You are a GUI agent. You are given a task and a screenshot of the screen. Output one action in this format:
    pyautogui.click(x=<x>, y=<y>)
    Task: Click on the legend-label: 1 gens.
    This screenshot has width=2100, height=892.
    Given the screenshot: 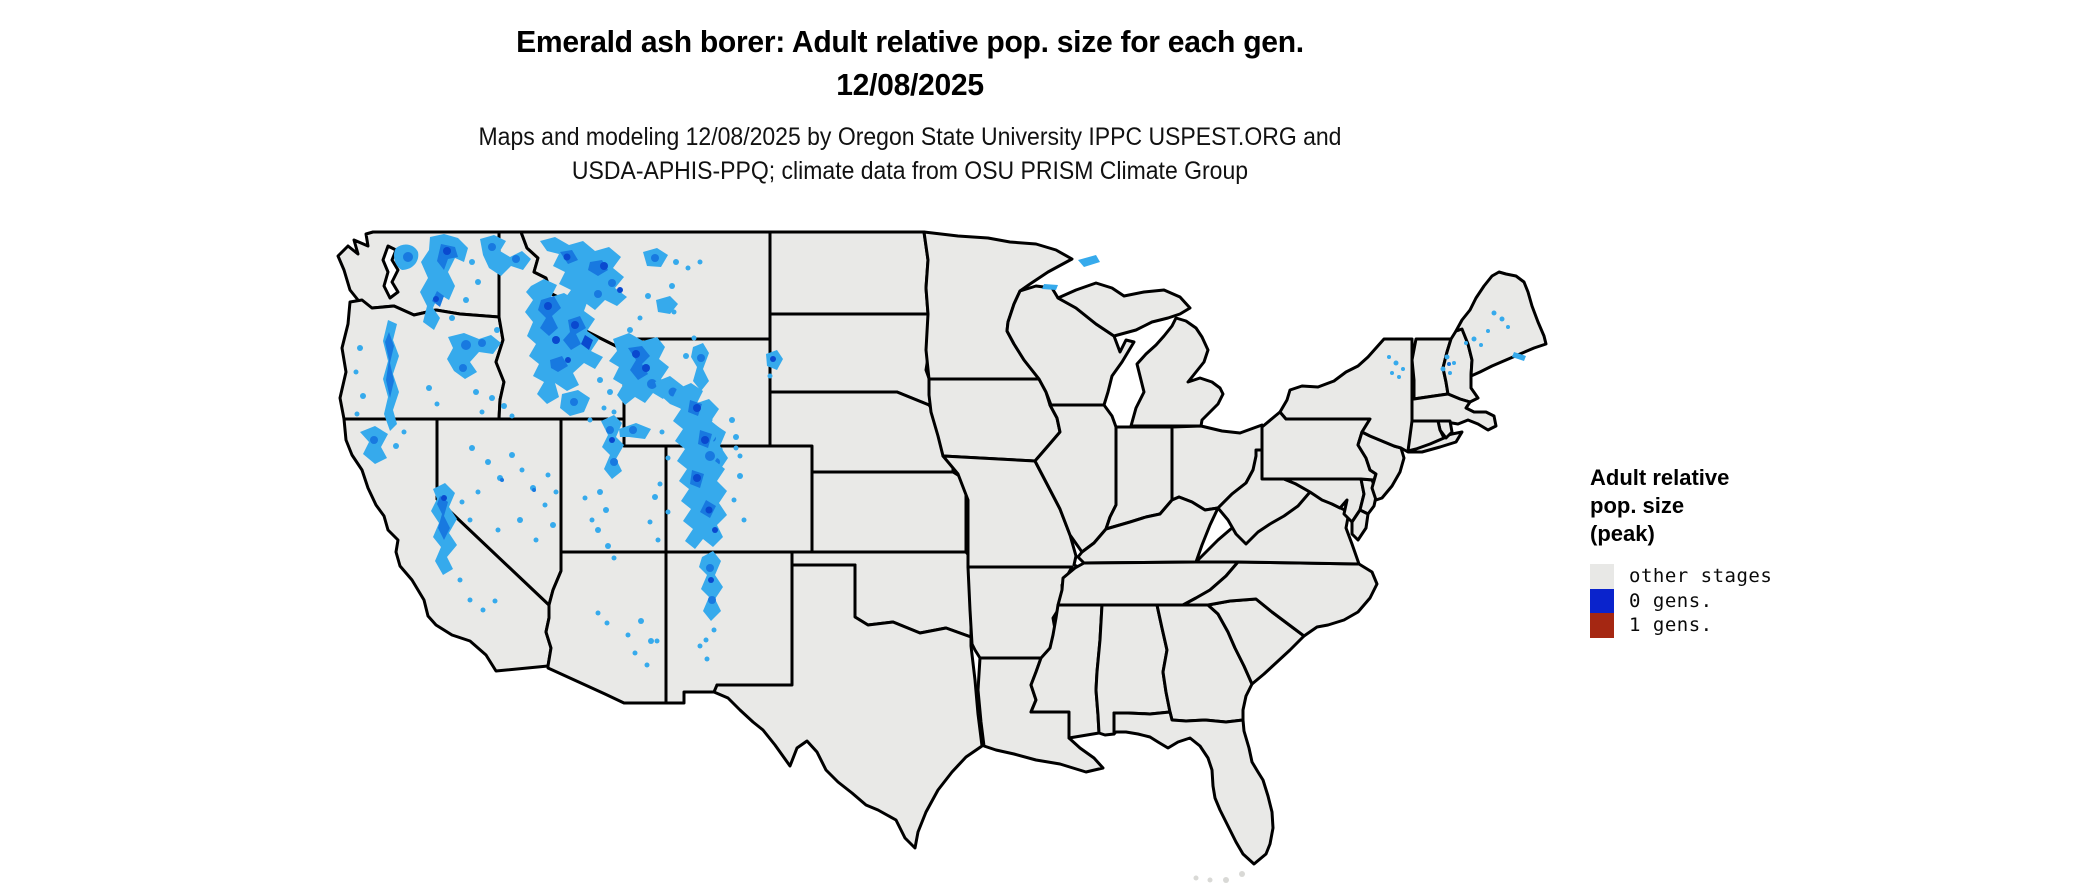 What is the action you would take?
    pyautogui.click(x=1671, y=625)
    